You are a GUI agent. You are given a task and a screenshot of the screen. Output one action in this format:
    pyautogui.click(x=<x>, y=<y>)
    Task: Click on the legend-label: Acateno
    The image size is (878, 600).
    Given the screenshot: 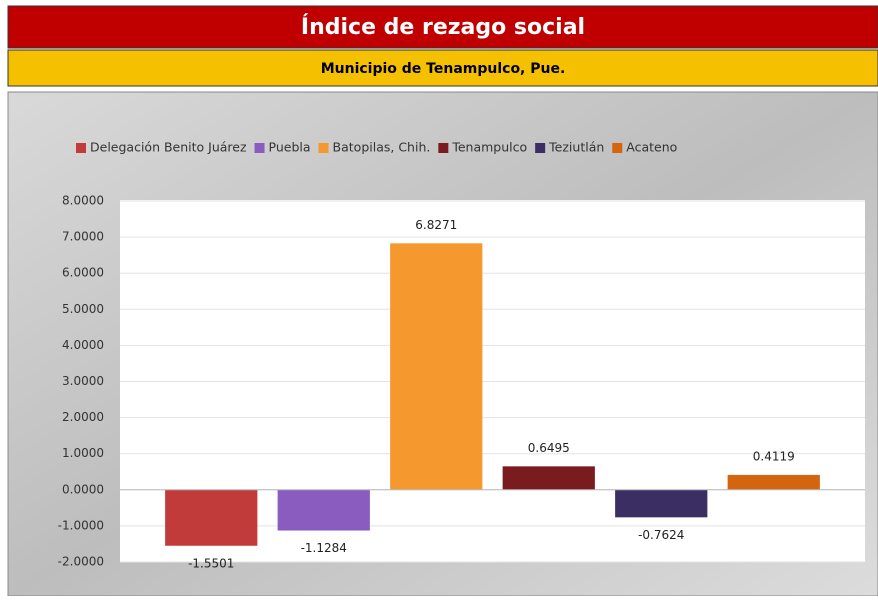 What is the action you would take?
    pyautogui.click(x=651, y=147)
    